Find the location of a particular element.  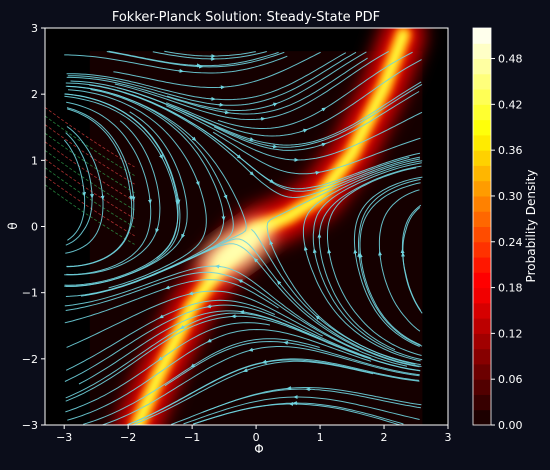

y-axis: −3 −2 −1 0 1 2 3 is located at coordinates (33, 227).